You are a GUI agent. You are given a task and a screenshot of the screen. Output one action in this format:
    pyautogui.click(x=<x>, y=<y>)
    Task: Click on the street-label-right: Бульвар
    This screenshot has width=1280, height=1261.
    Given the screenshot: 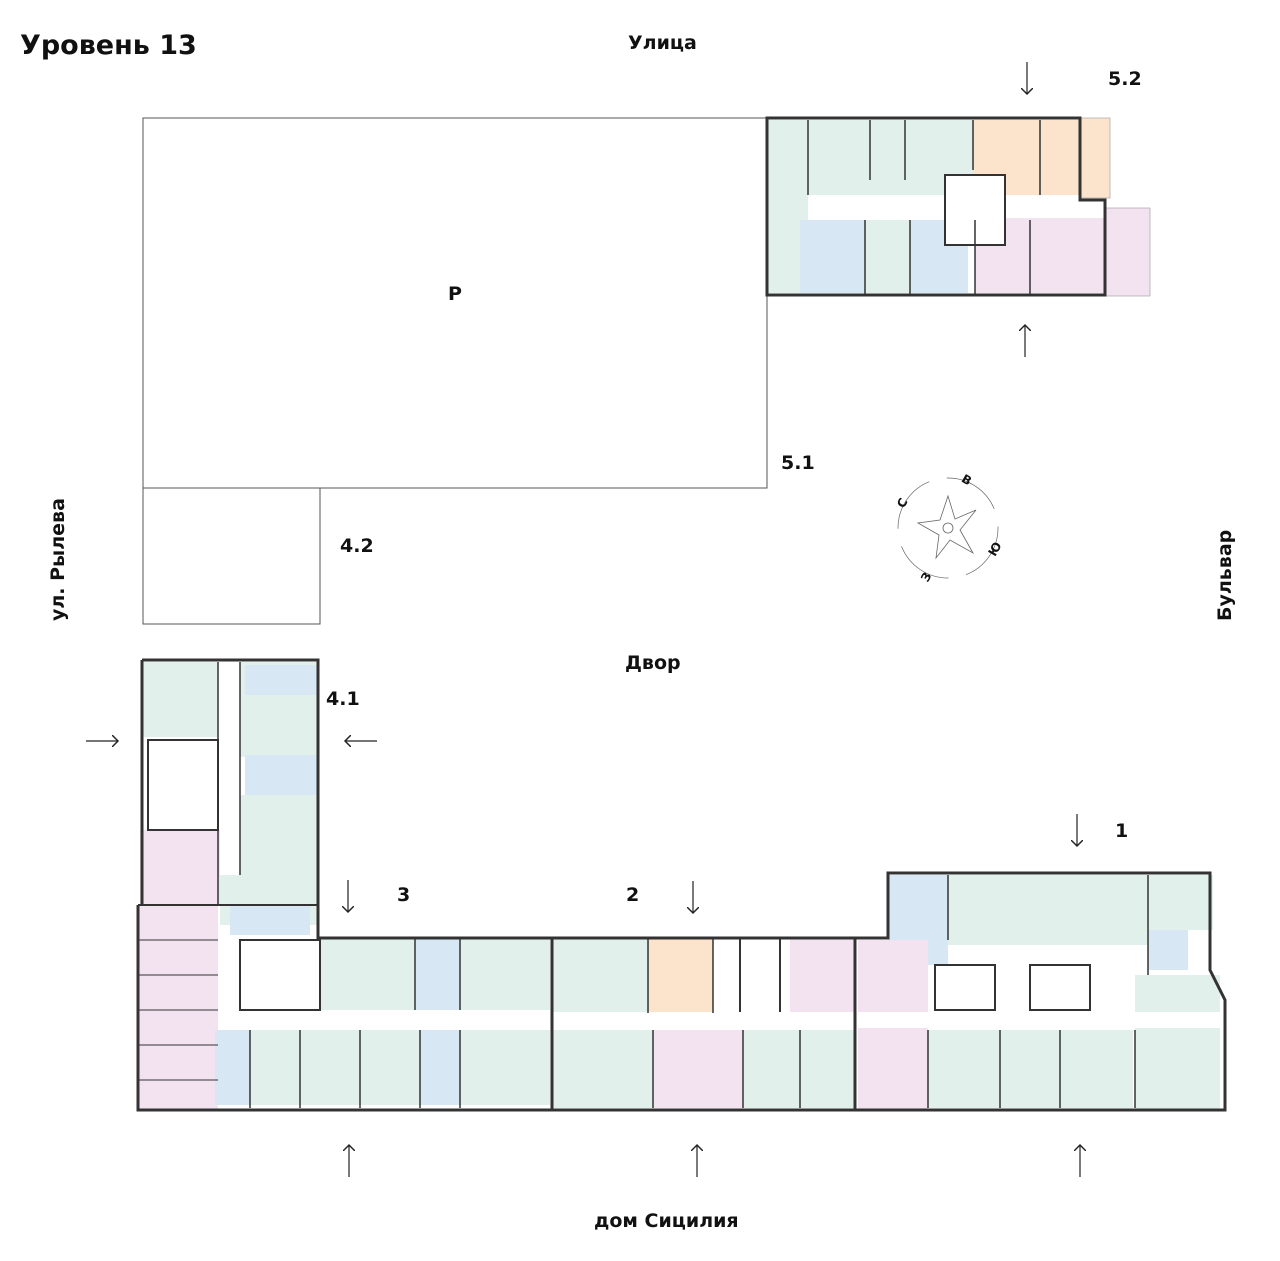 What is the action you would take?
    pyautogui.click(x=1225, y=575)
    